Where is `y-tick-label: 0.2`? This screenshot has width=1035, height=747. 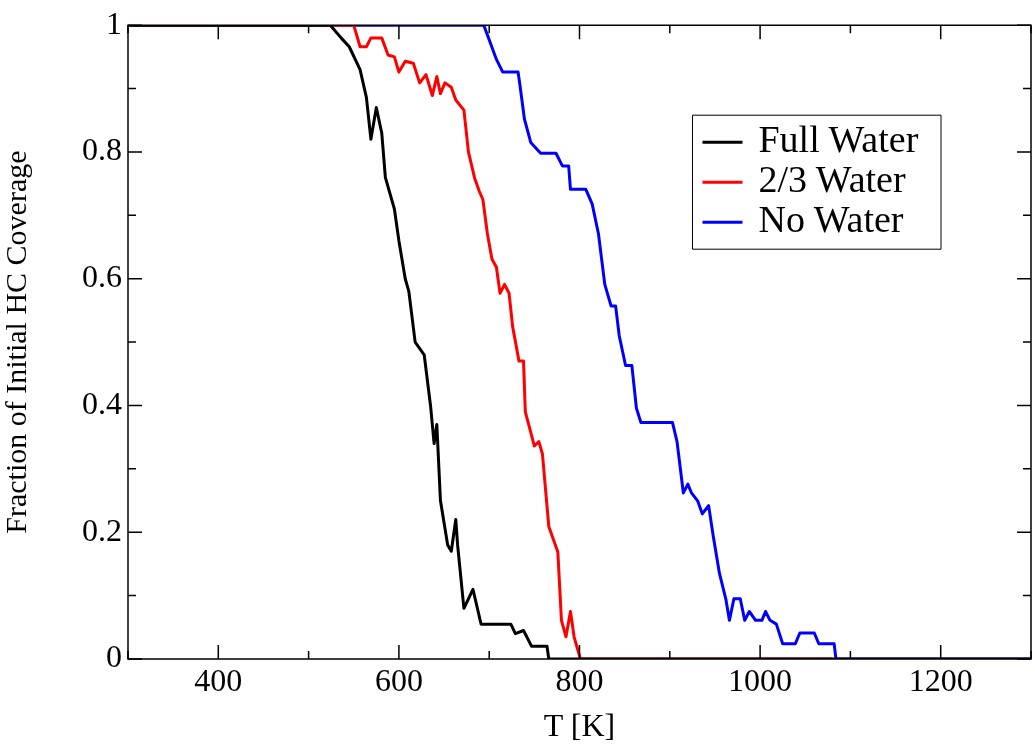 y-tick-label: 0.2 is located at coordinates (102, 529).